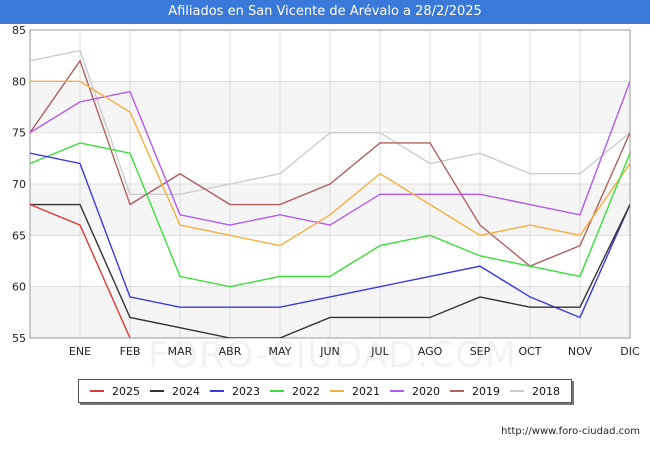  What do you see at coordinates (306, 391) in the screenshot?
I see `legend-label: 2022` at bounding box center [306, 391].